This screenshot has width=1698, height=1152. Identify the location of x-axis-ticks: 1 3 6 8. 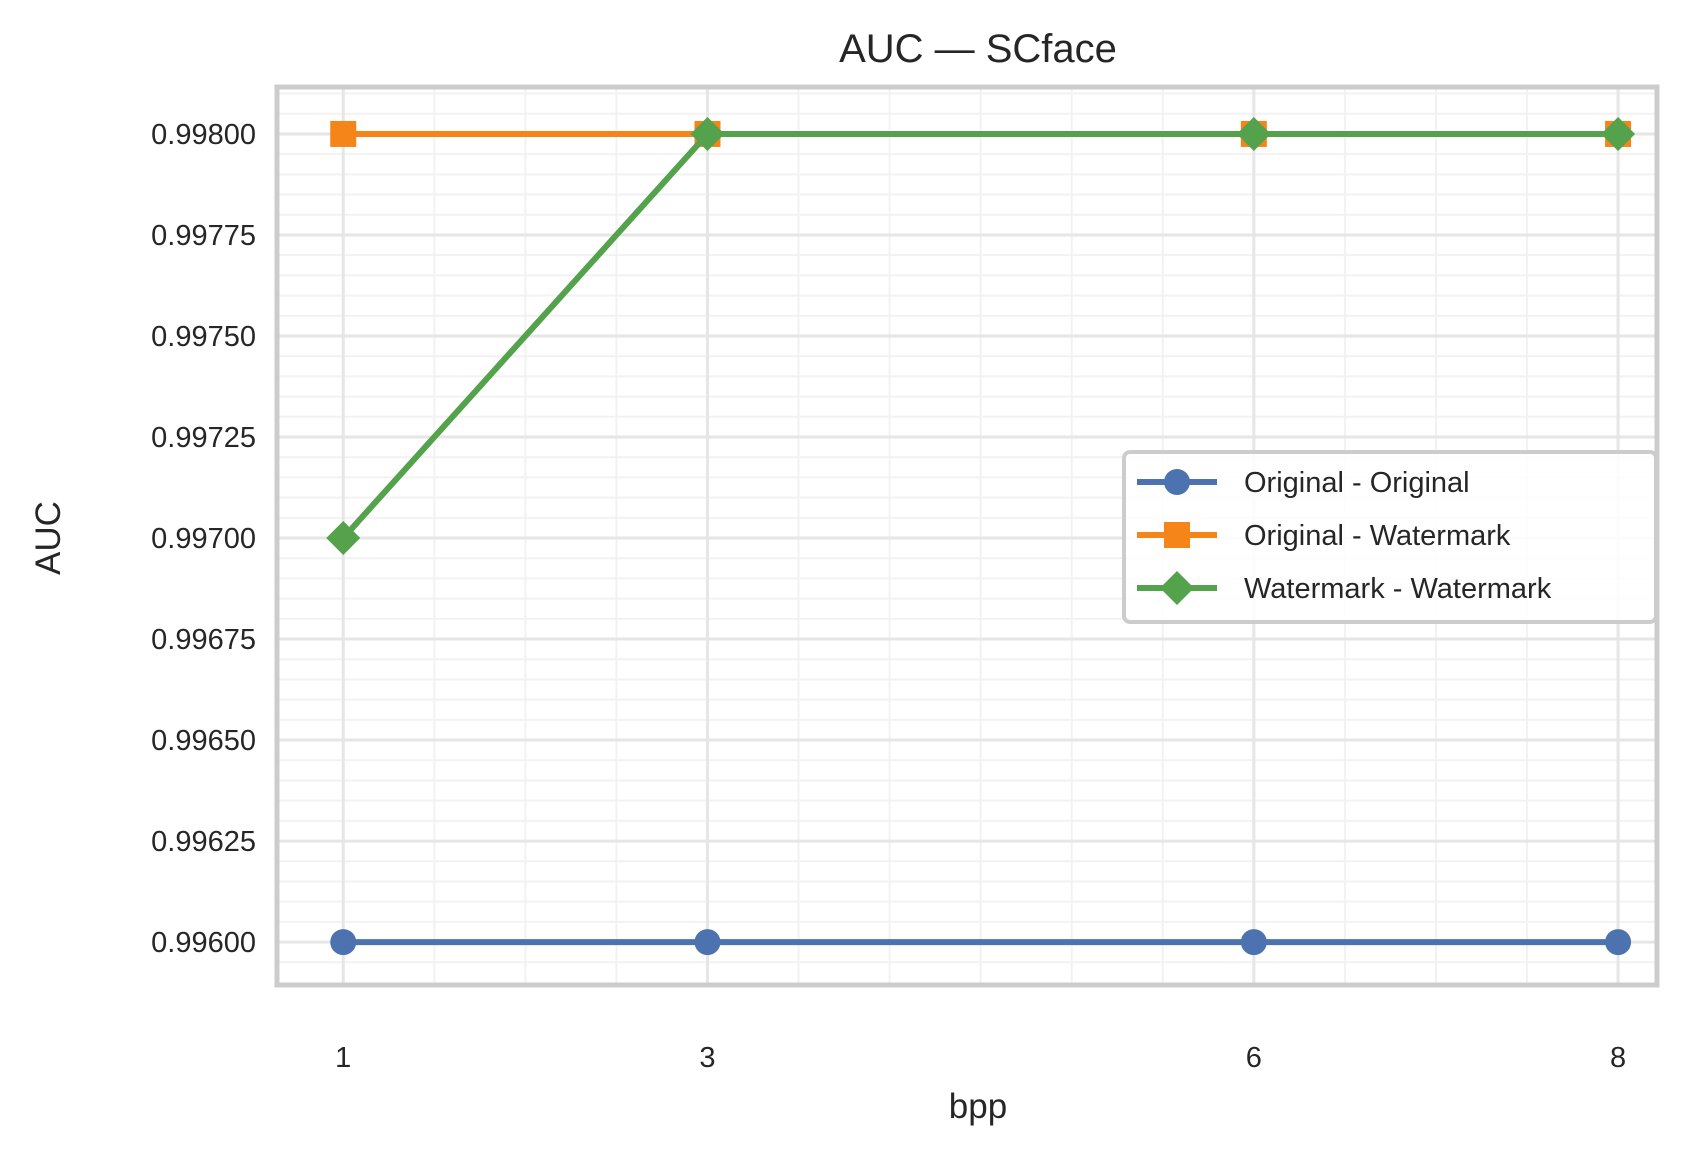
(980, 1058).